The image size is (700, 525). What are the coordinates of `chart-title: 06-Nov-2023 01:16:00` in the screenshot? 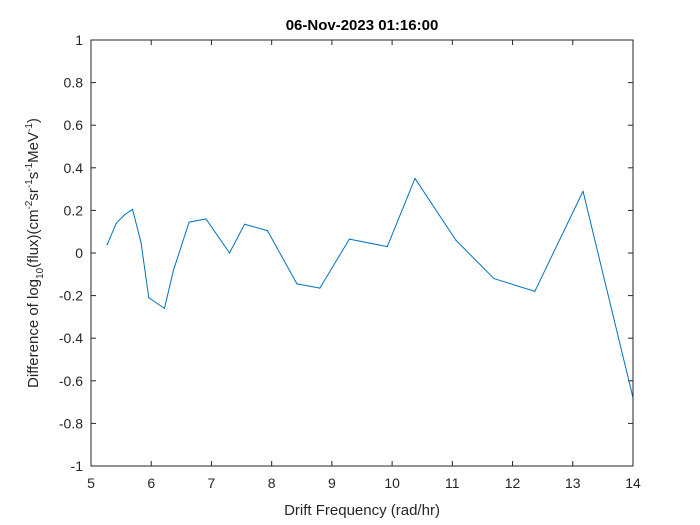 It's located at (362, 25).